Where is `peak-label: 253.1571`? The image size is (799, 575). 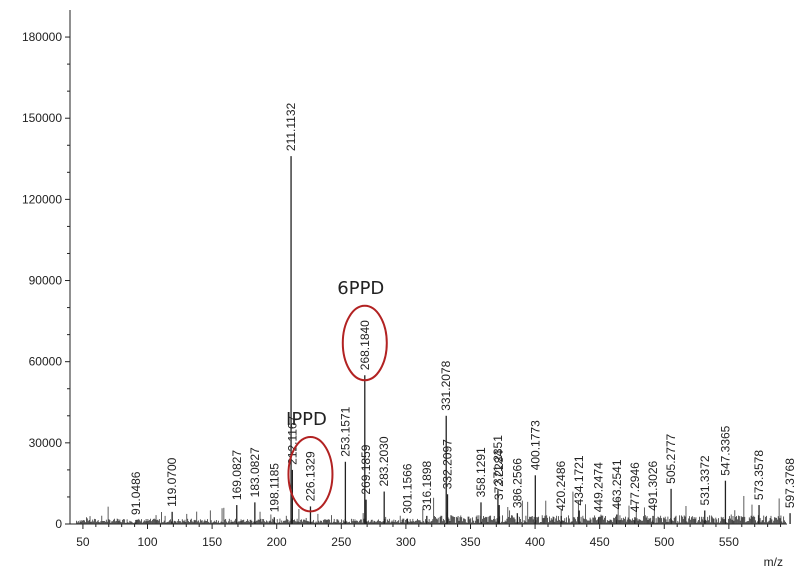
peak-label: 253.1571 is located at coordinates (345, 431).